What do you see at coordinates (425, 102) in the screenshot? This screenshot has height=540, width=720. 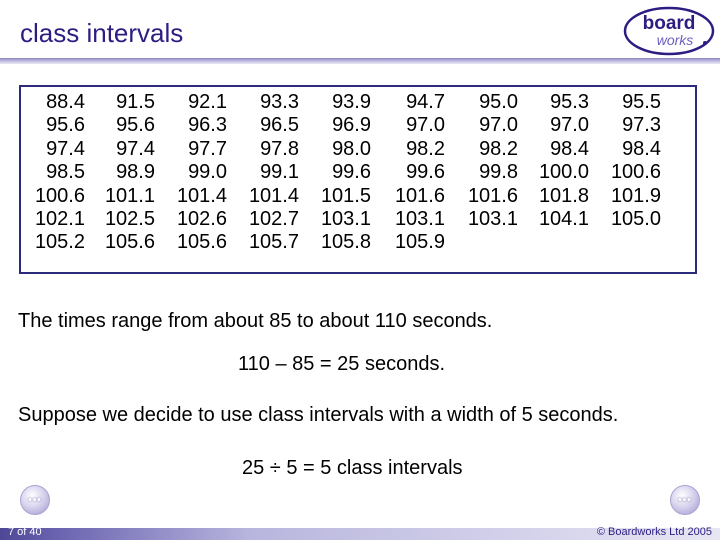 I see `data-cell: 94.7` at bounding box center [425, 102].